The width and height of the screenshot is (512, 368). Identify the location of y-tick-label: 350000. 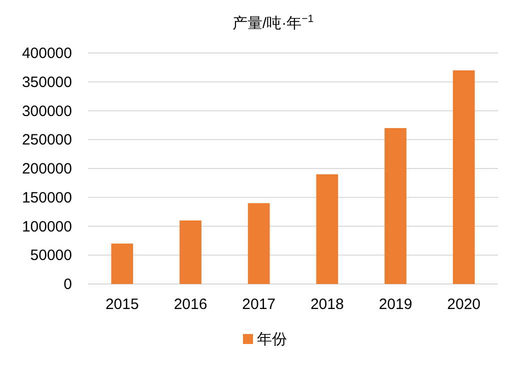
(47, 82).